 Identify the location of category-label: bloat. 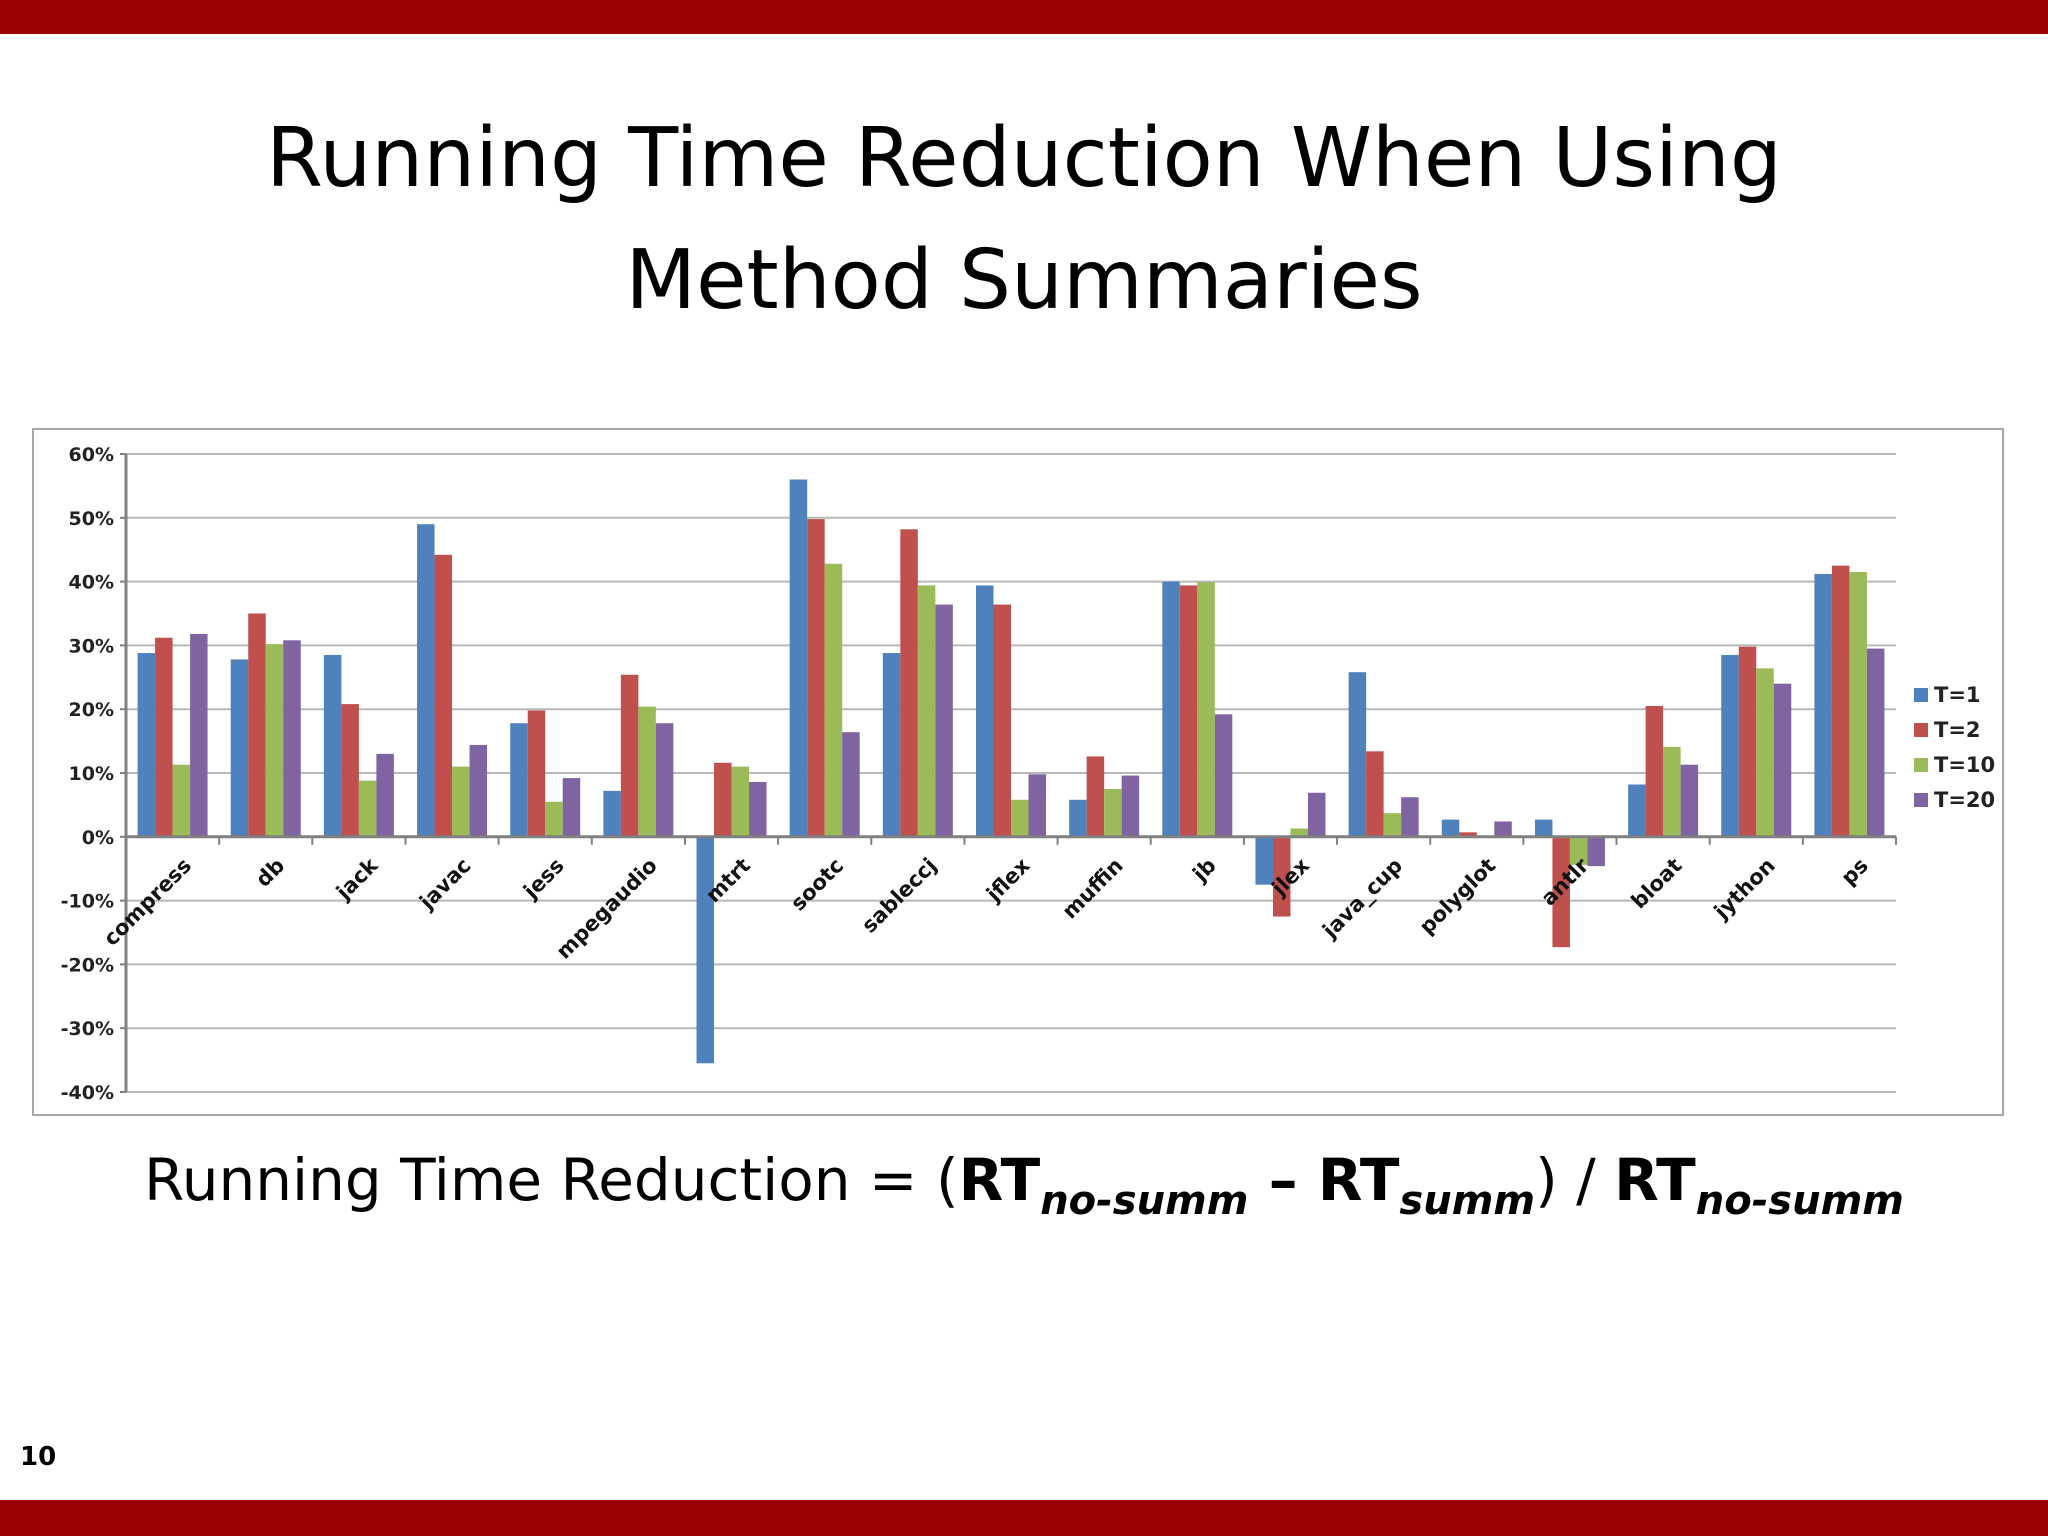
(1657, 883).